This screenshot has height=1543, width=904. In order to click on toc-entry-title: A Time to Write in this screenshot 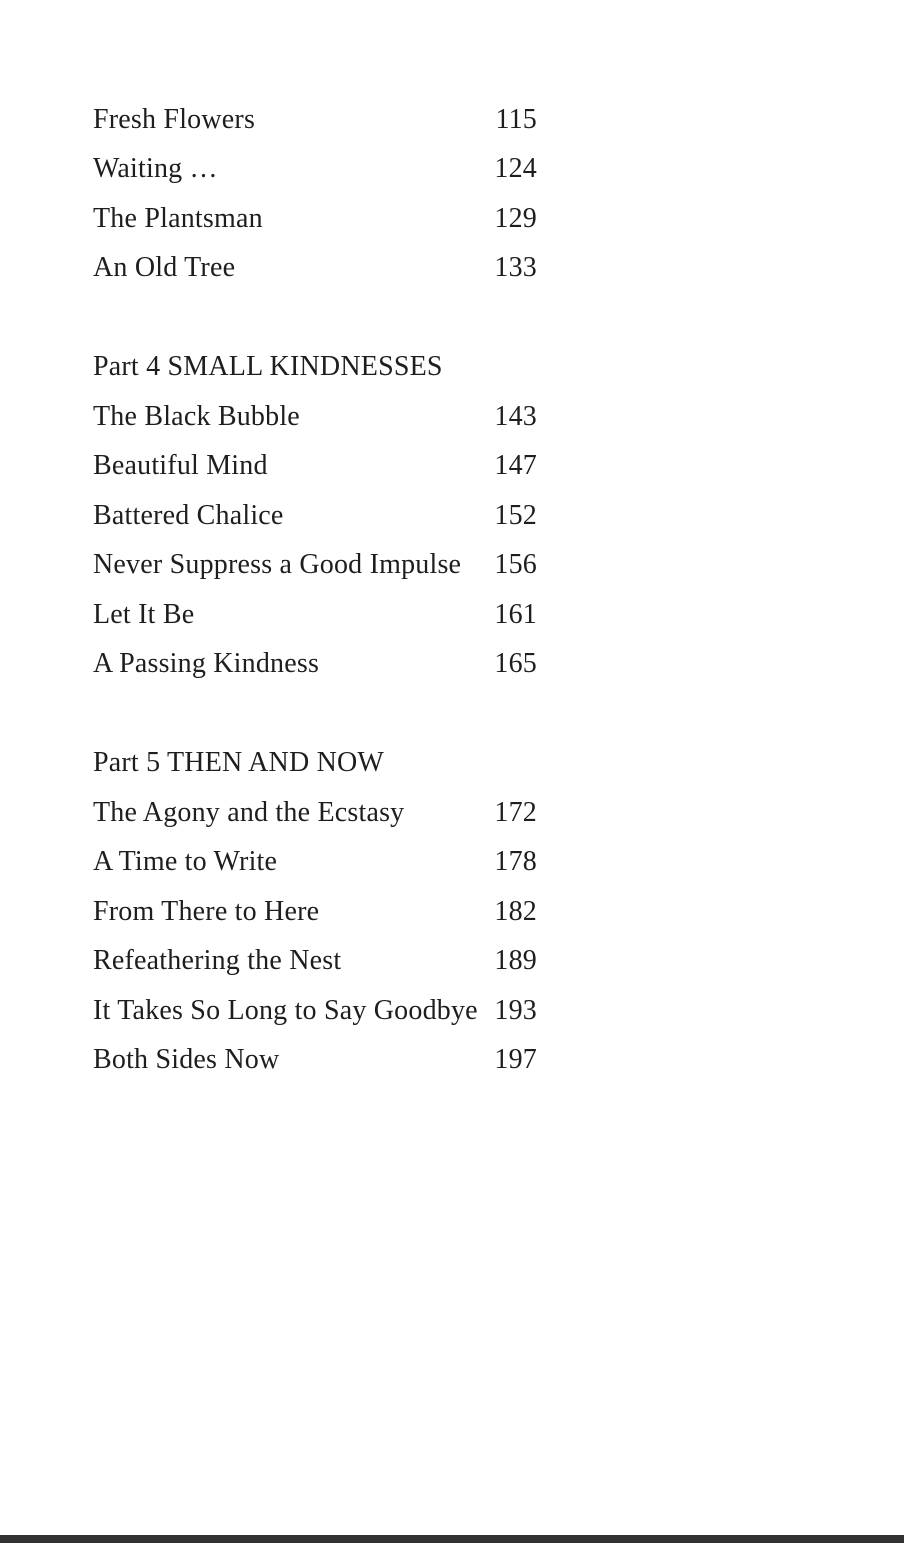, I will do `click(185, 862)`.